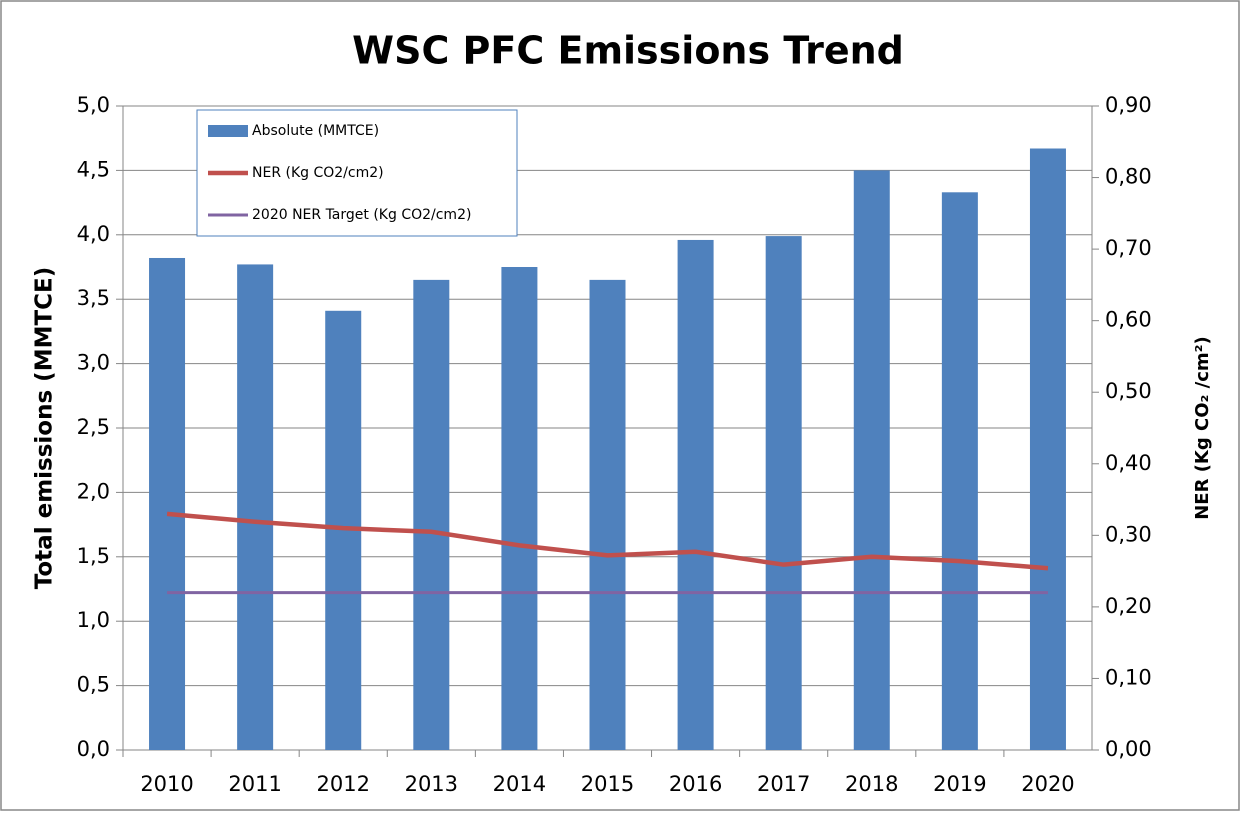  What do you see at coordinates (45, 428) in the screenshot?
I see `y-axis-label: Total emissions (MMTCE)` at bounding box center [45, 428].